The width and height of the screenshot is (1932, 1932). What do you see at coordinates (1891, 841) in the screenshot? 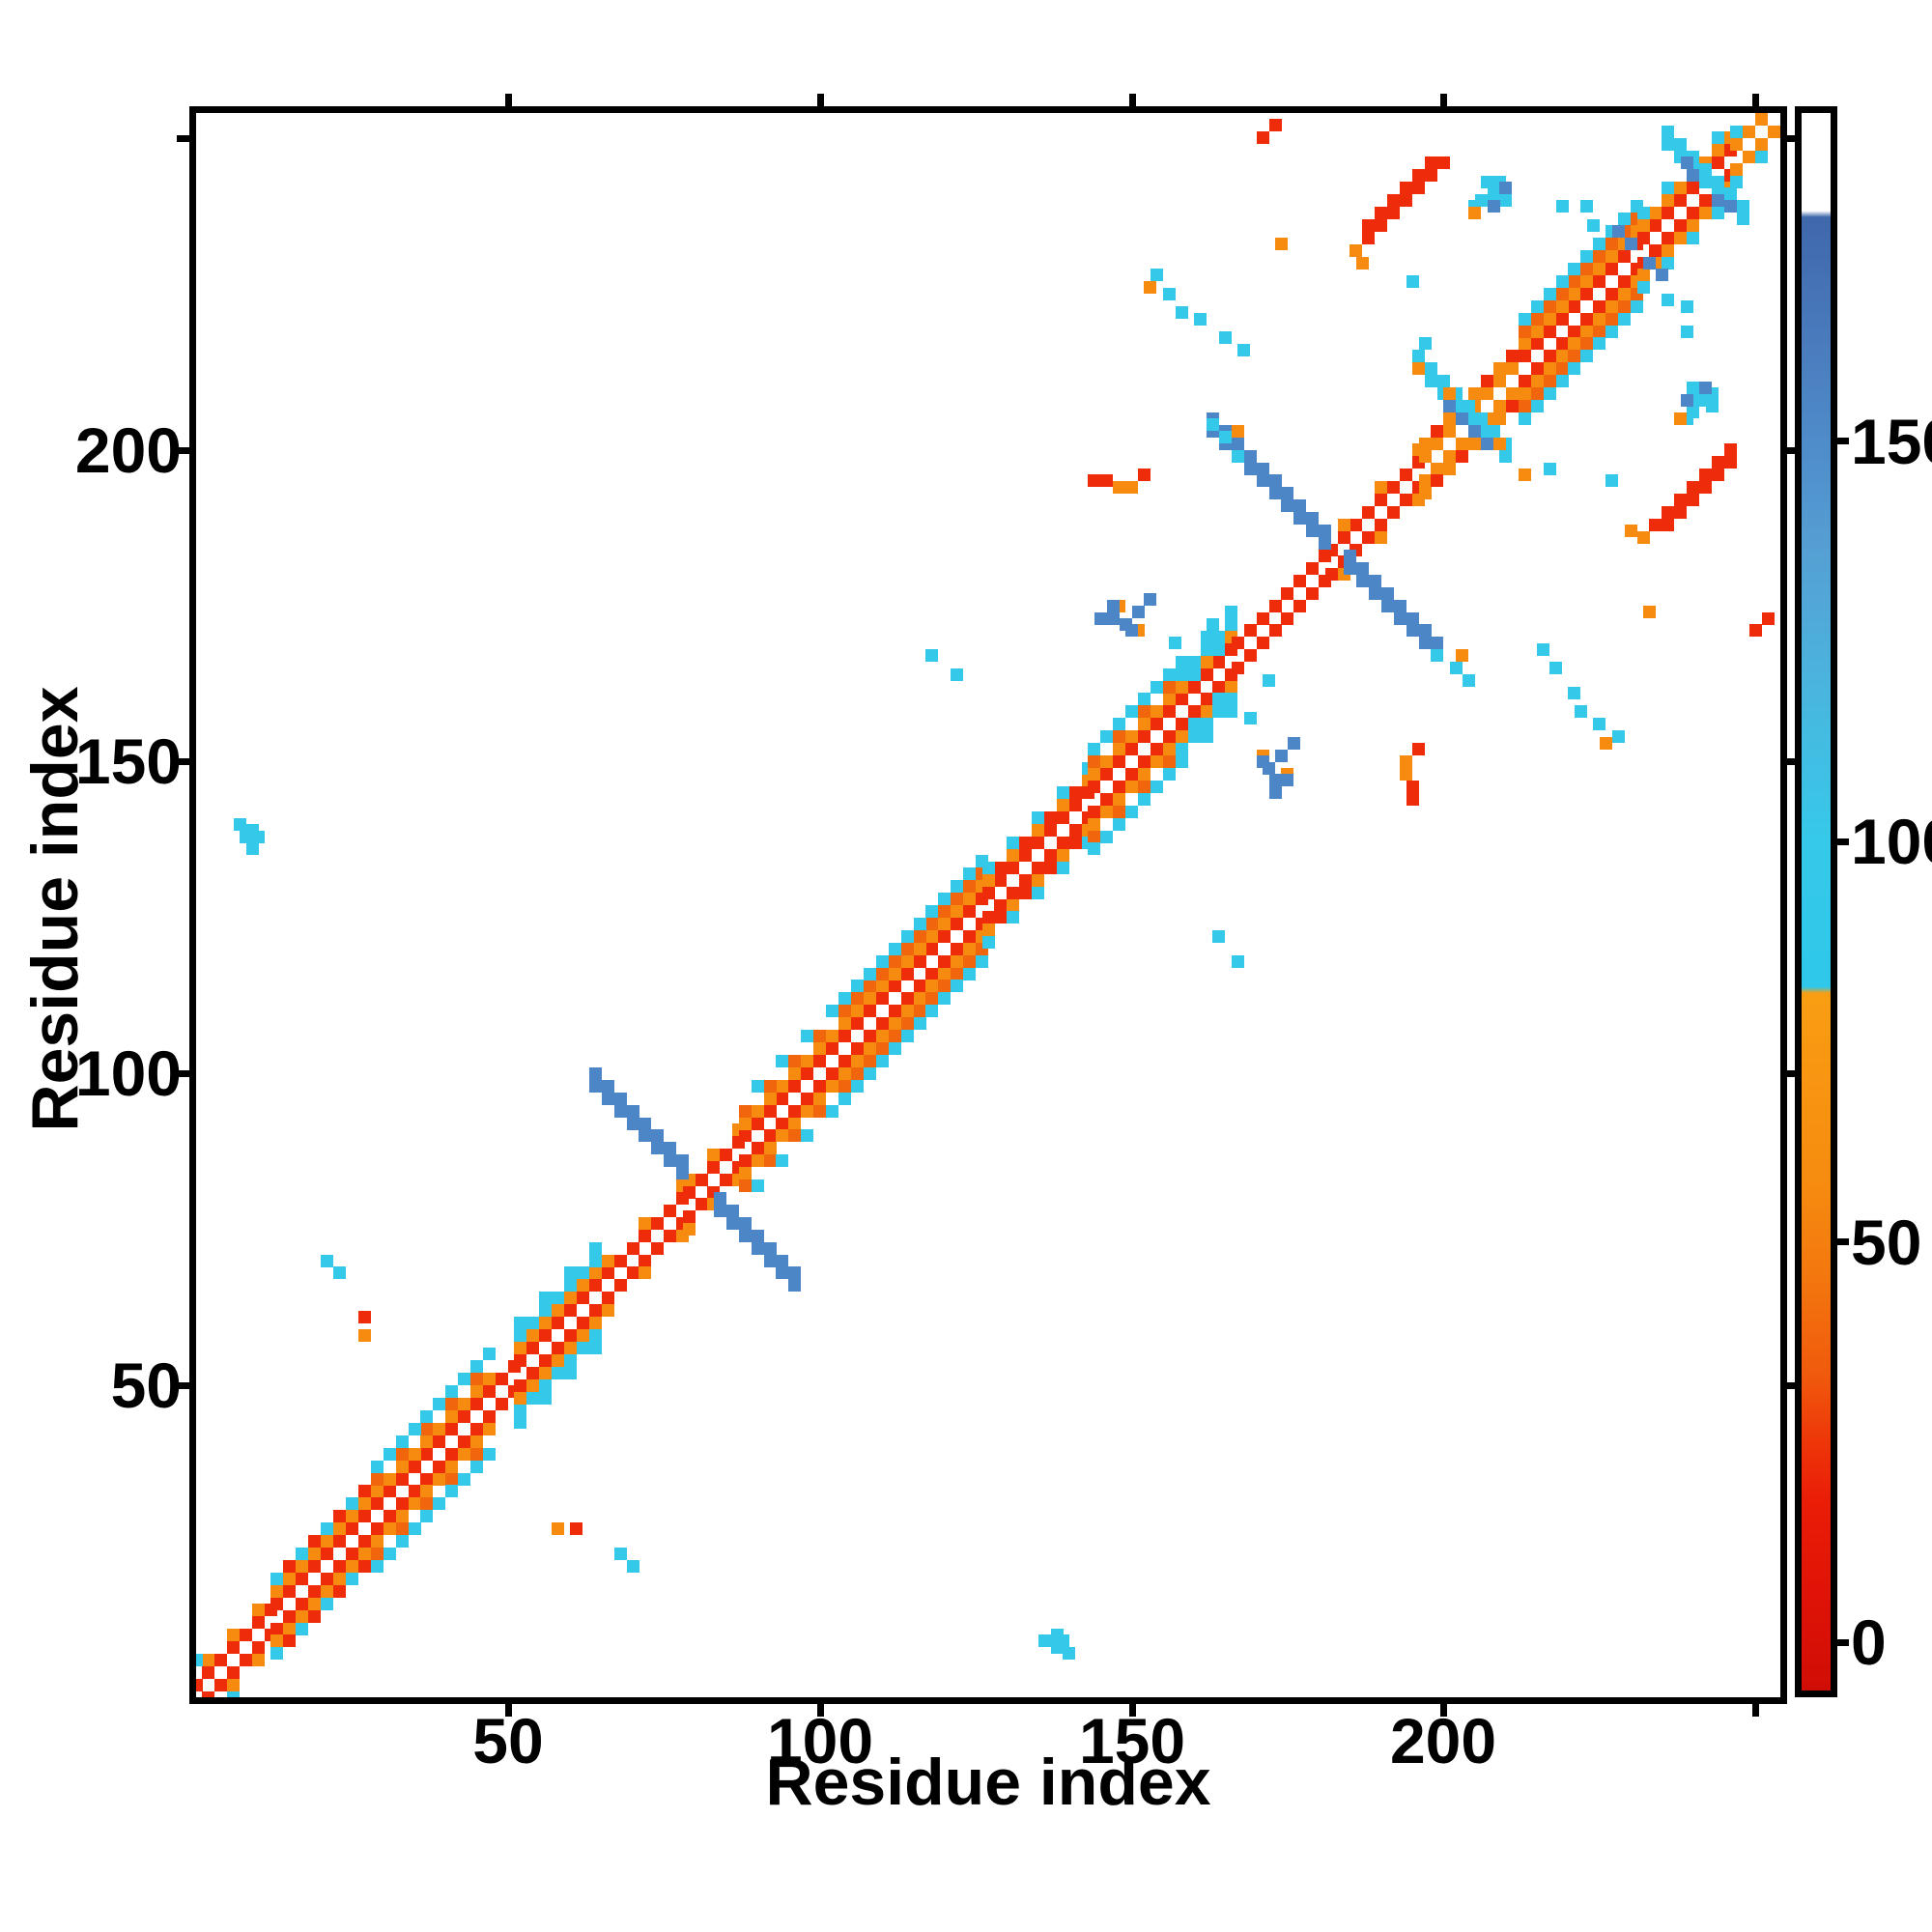
I see `colorbar-tick-label: 100` at bounding box center [1891, 841].